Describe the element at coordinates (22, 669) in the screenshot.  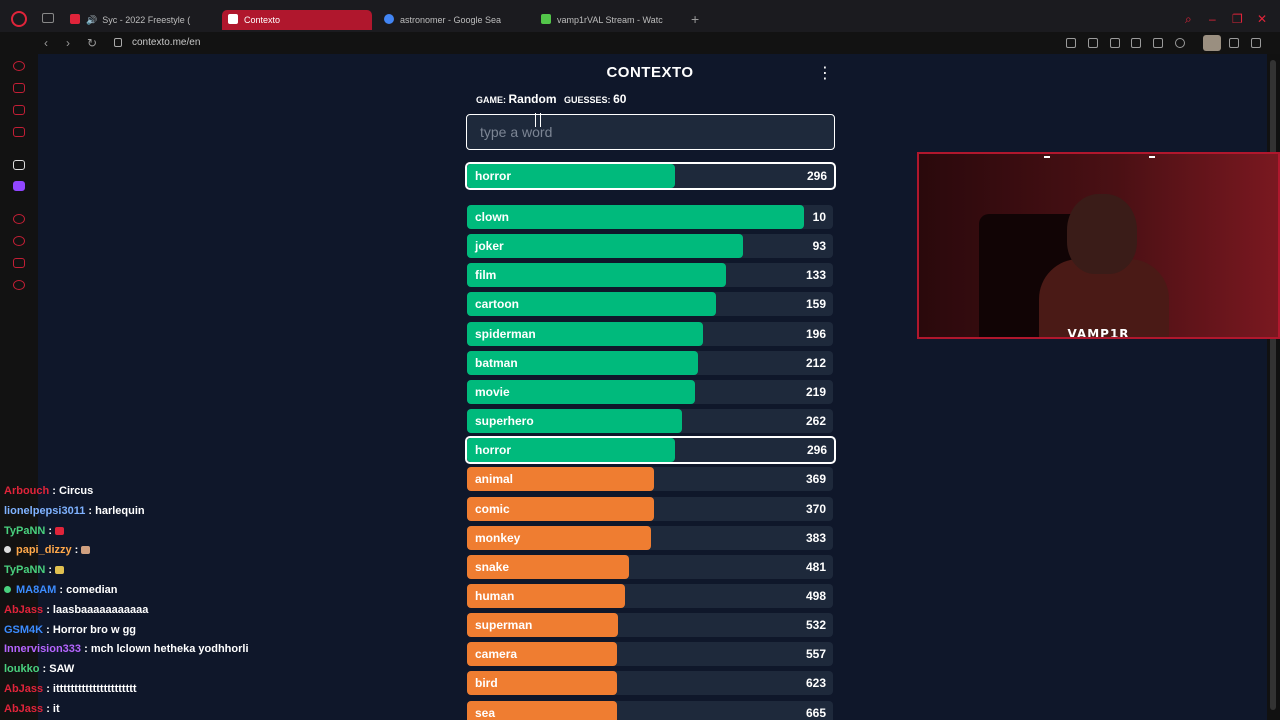
I see `chat-username: loukko` at that location.